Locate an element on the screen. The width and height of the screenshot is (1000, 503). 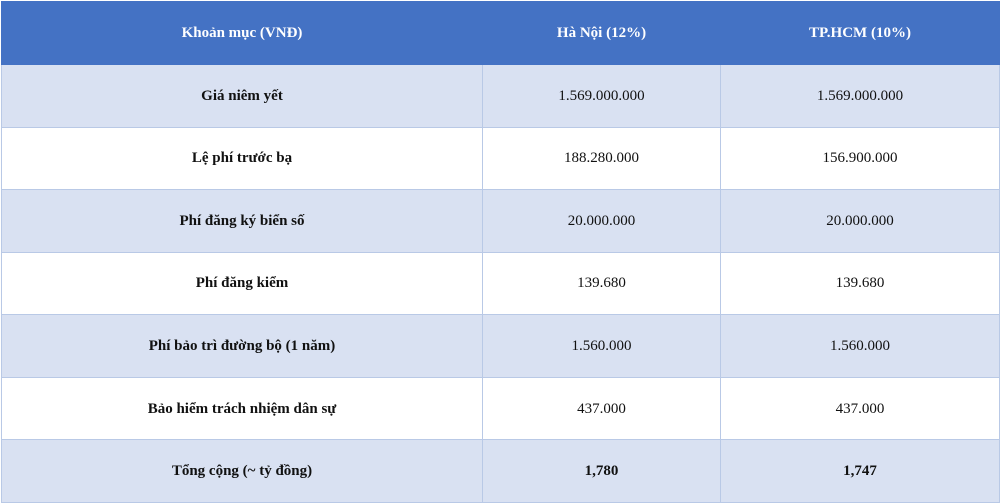
table-row: Lệ phí trước bạ 188.280.000 156.900.000 is located at coordinates (500, 158).